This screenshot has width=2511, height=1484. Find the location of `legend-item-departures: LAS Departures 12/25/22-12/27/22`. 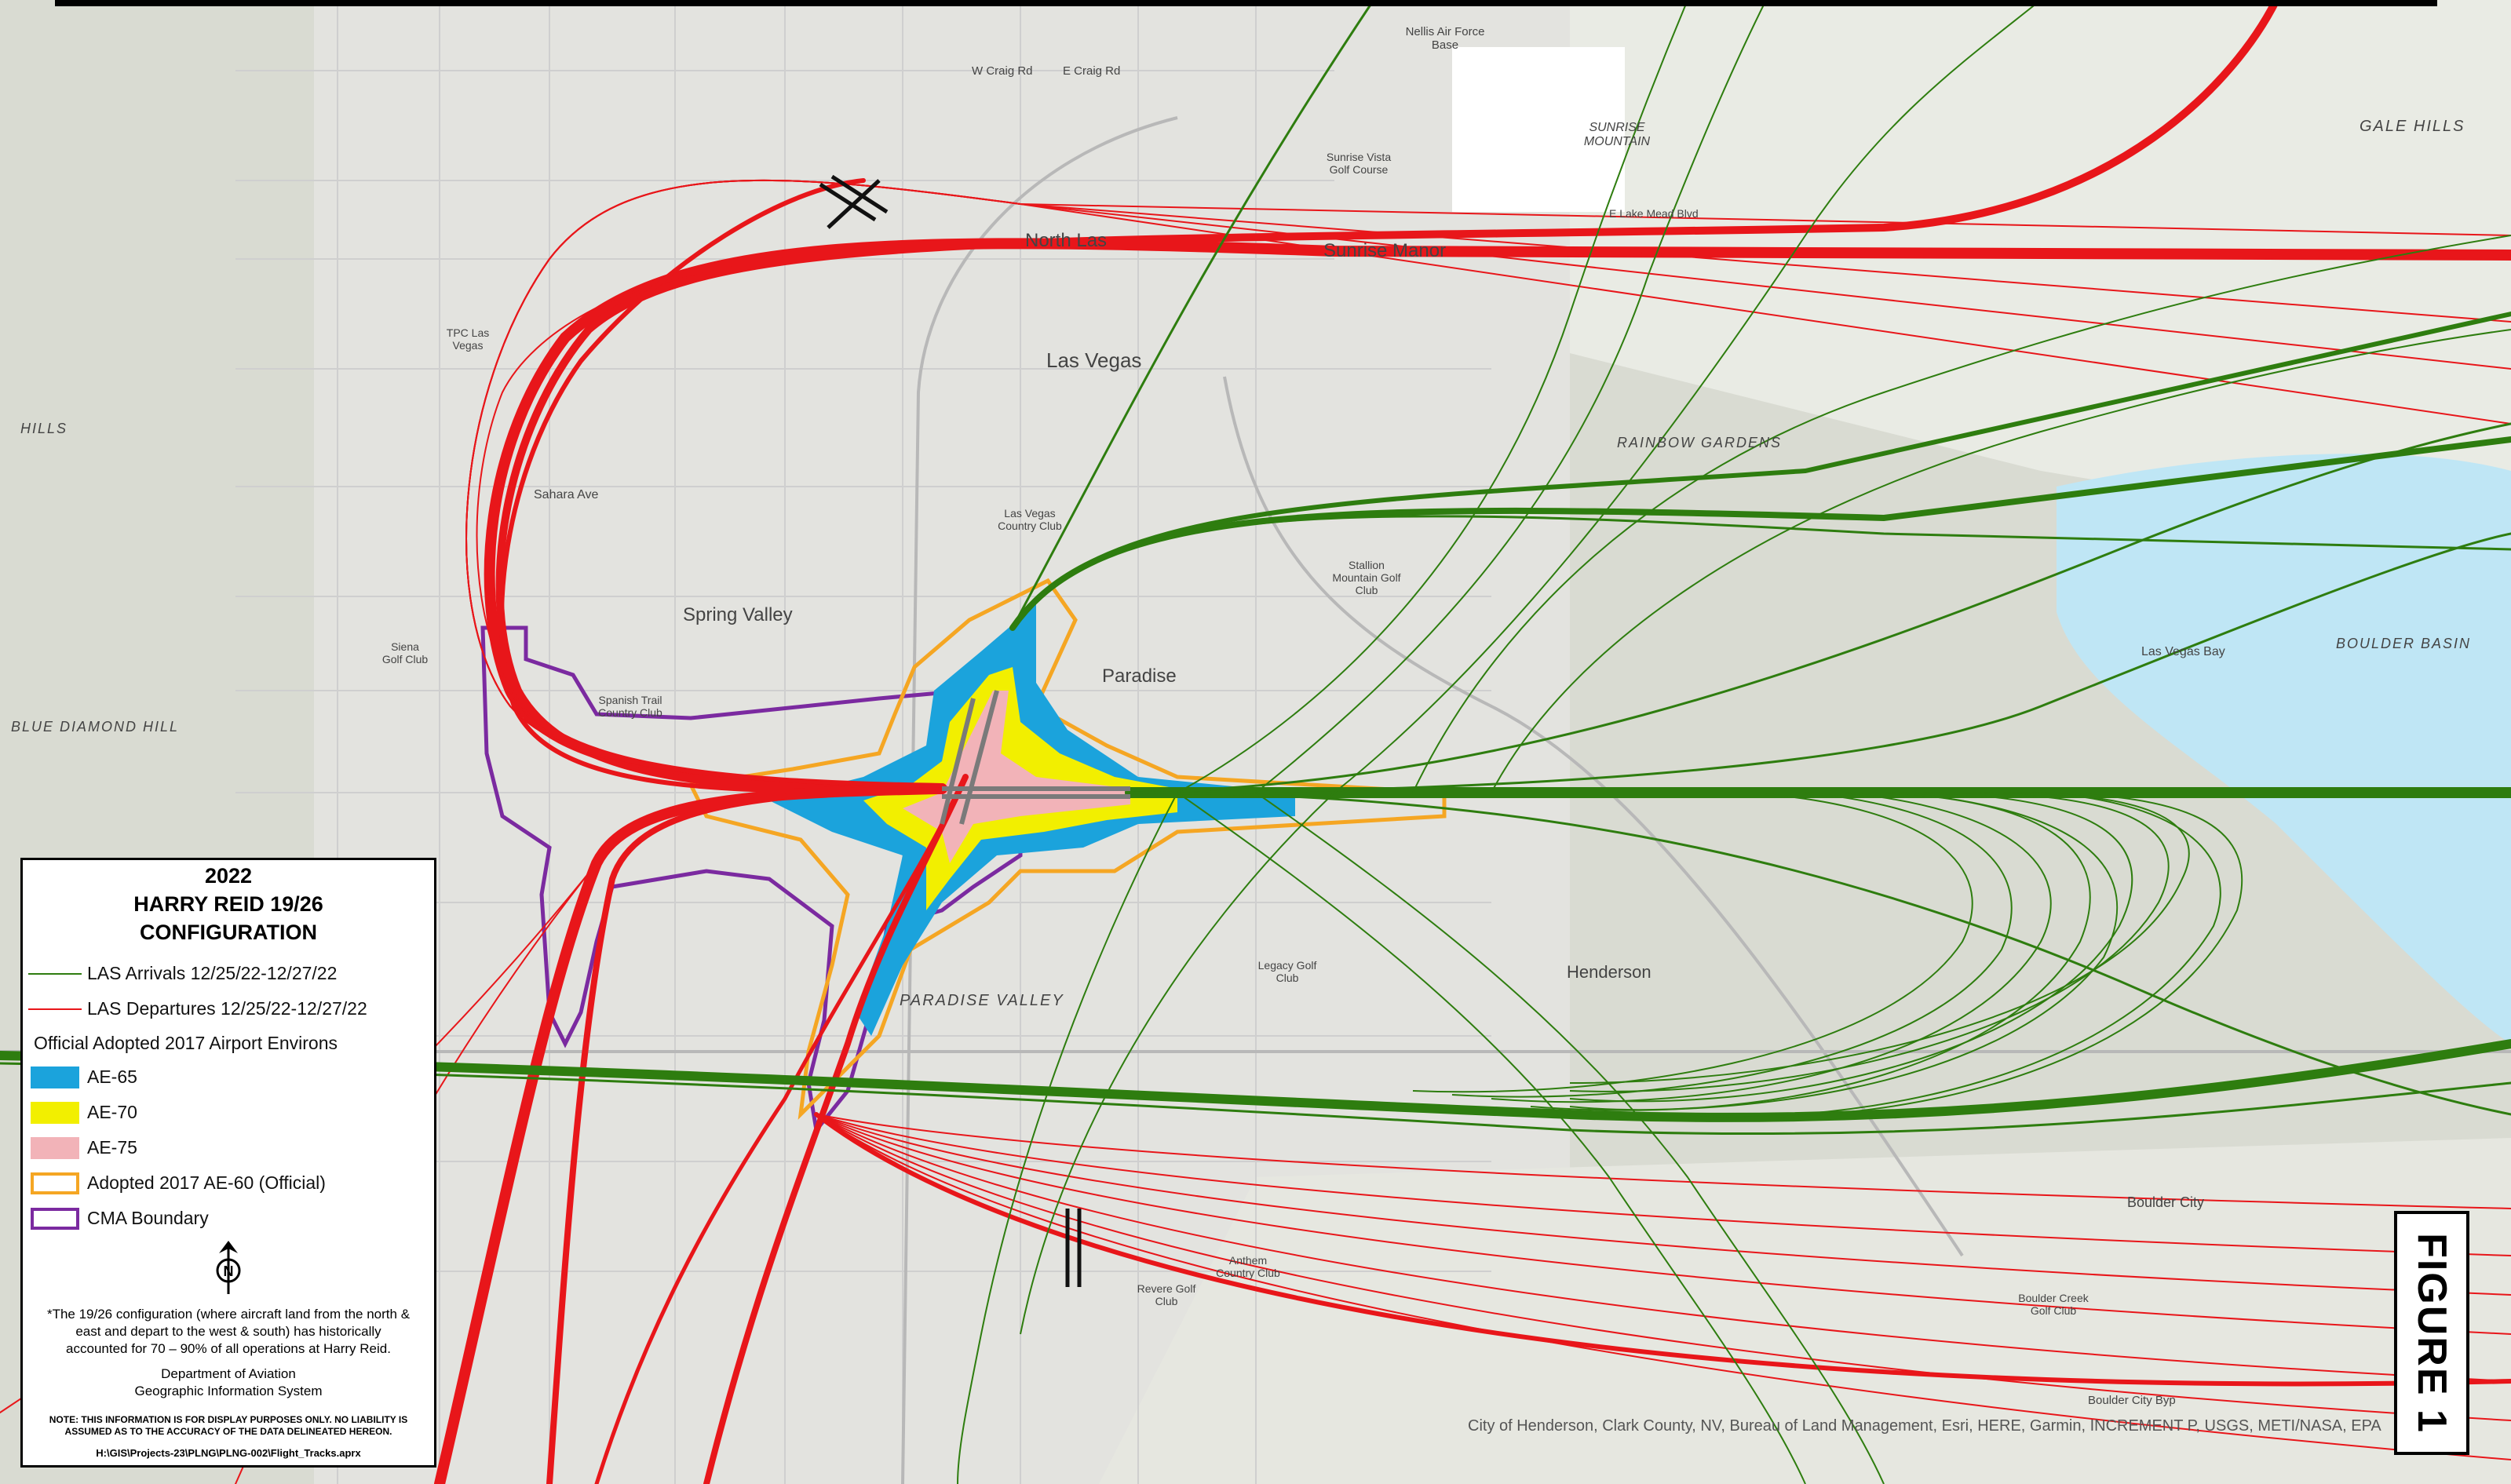

legend-item-departures: LAS Departures 12/25/22-12/27/22 is located at coordinates (228, 1009).